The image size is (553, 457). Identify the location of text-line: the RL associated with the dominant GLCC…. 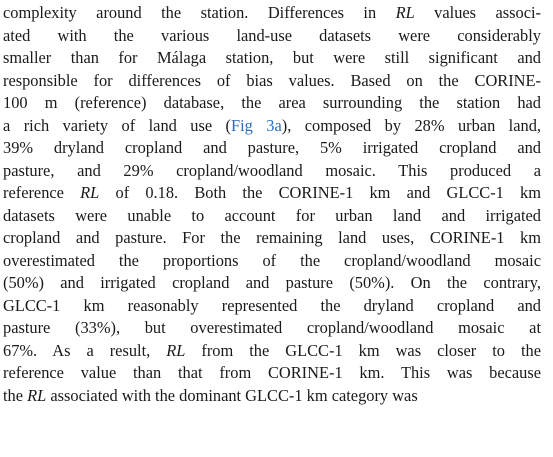
(272, 396).